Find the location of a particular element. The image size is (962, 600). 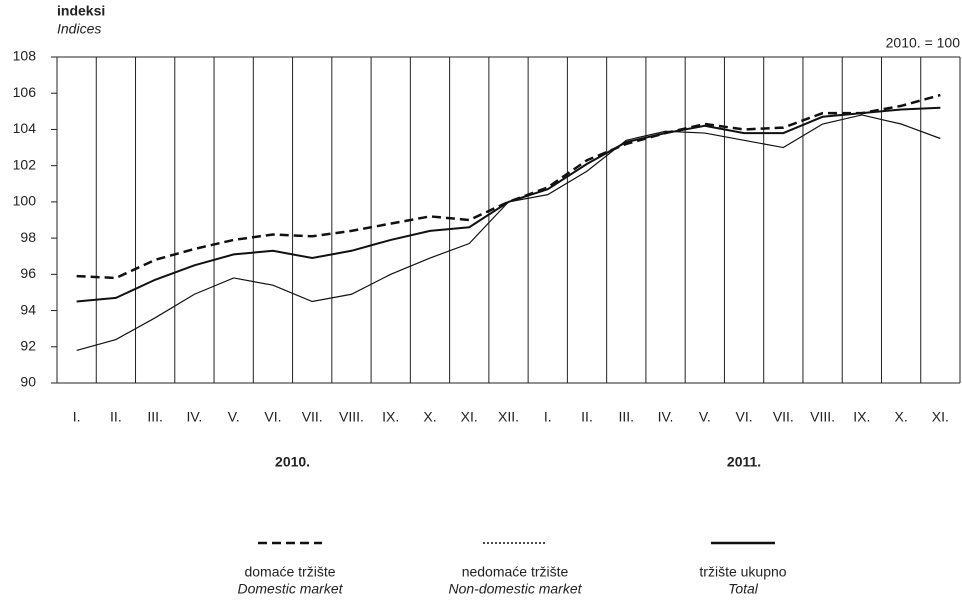

y-tick-label: 104 is located at coordinates (25, 128).